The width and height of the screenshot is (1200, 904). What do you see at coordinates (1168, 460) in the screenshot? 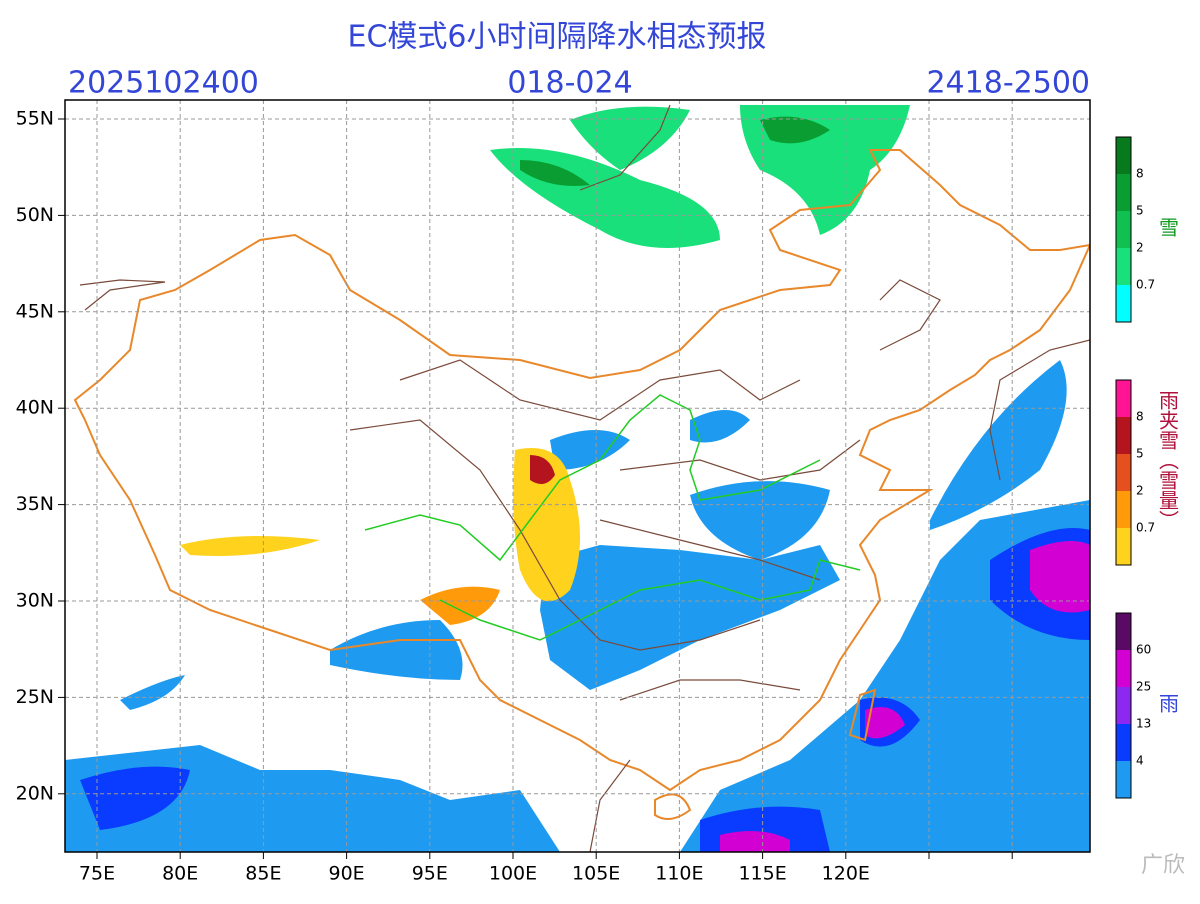
I see `legend-title: 雨夹雪（雪量）` at bounding box center [1168, 460].